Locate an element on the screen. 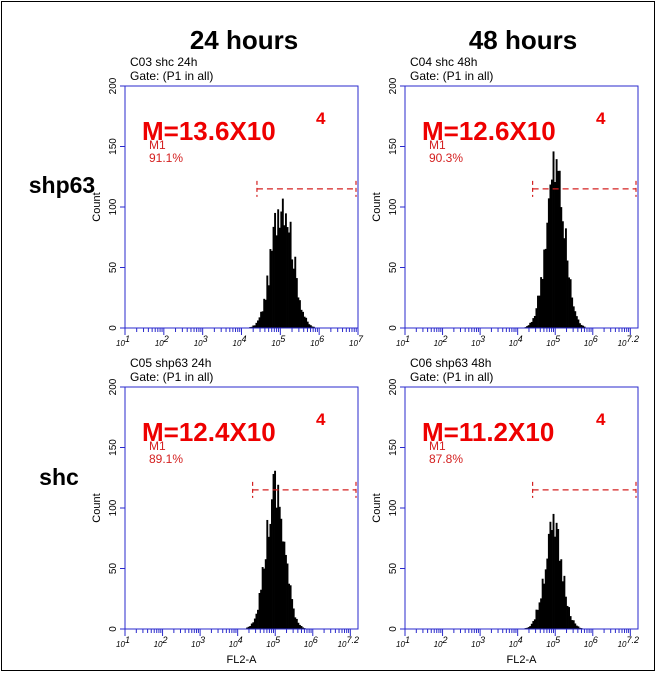  x-tick-label: 10⁶ is located at coordinates (591, 341).